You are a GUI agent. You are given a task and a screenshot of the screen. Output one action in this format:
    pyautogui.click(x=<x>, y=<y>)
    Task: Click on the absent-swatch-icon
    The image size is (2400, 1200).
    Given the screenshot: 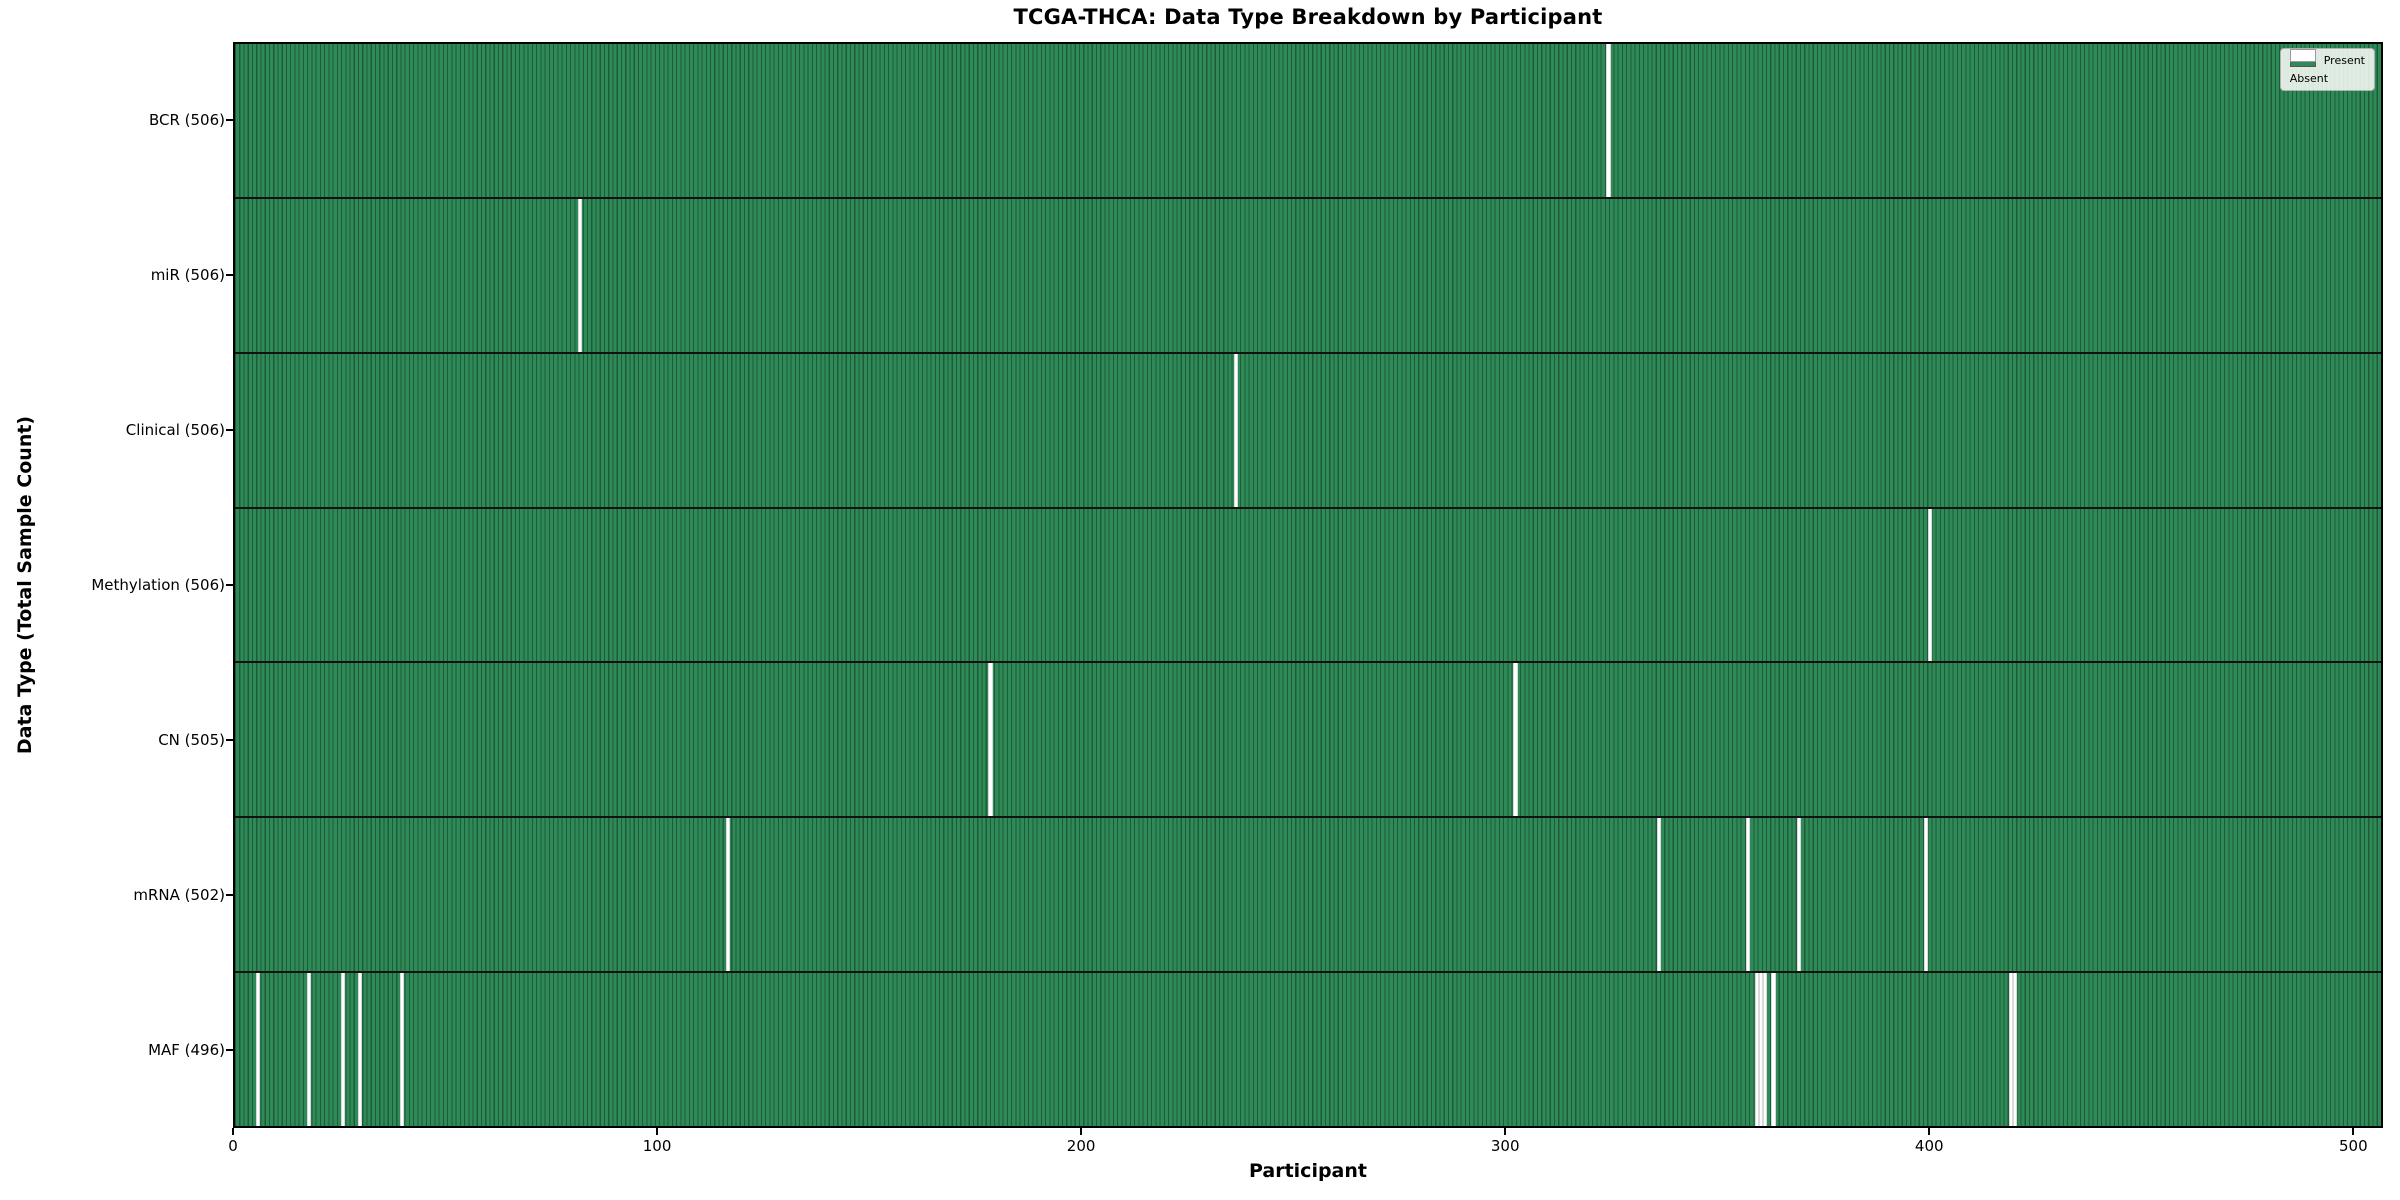 What is the action you would take?
    pyautogui.click(x=2302, y=55)
    